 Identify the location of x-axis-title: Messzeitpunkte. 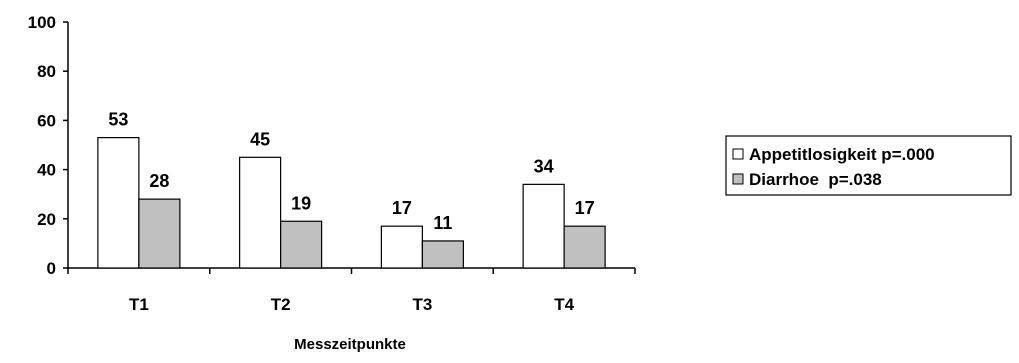
(350, 344).